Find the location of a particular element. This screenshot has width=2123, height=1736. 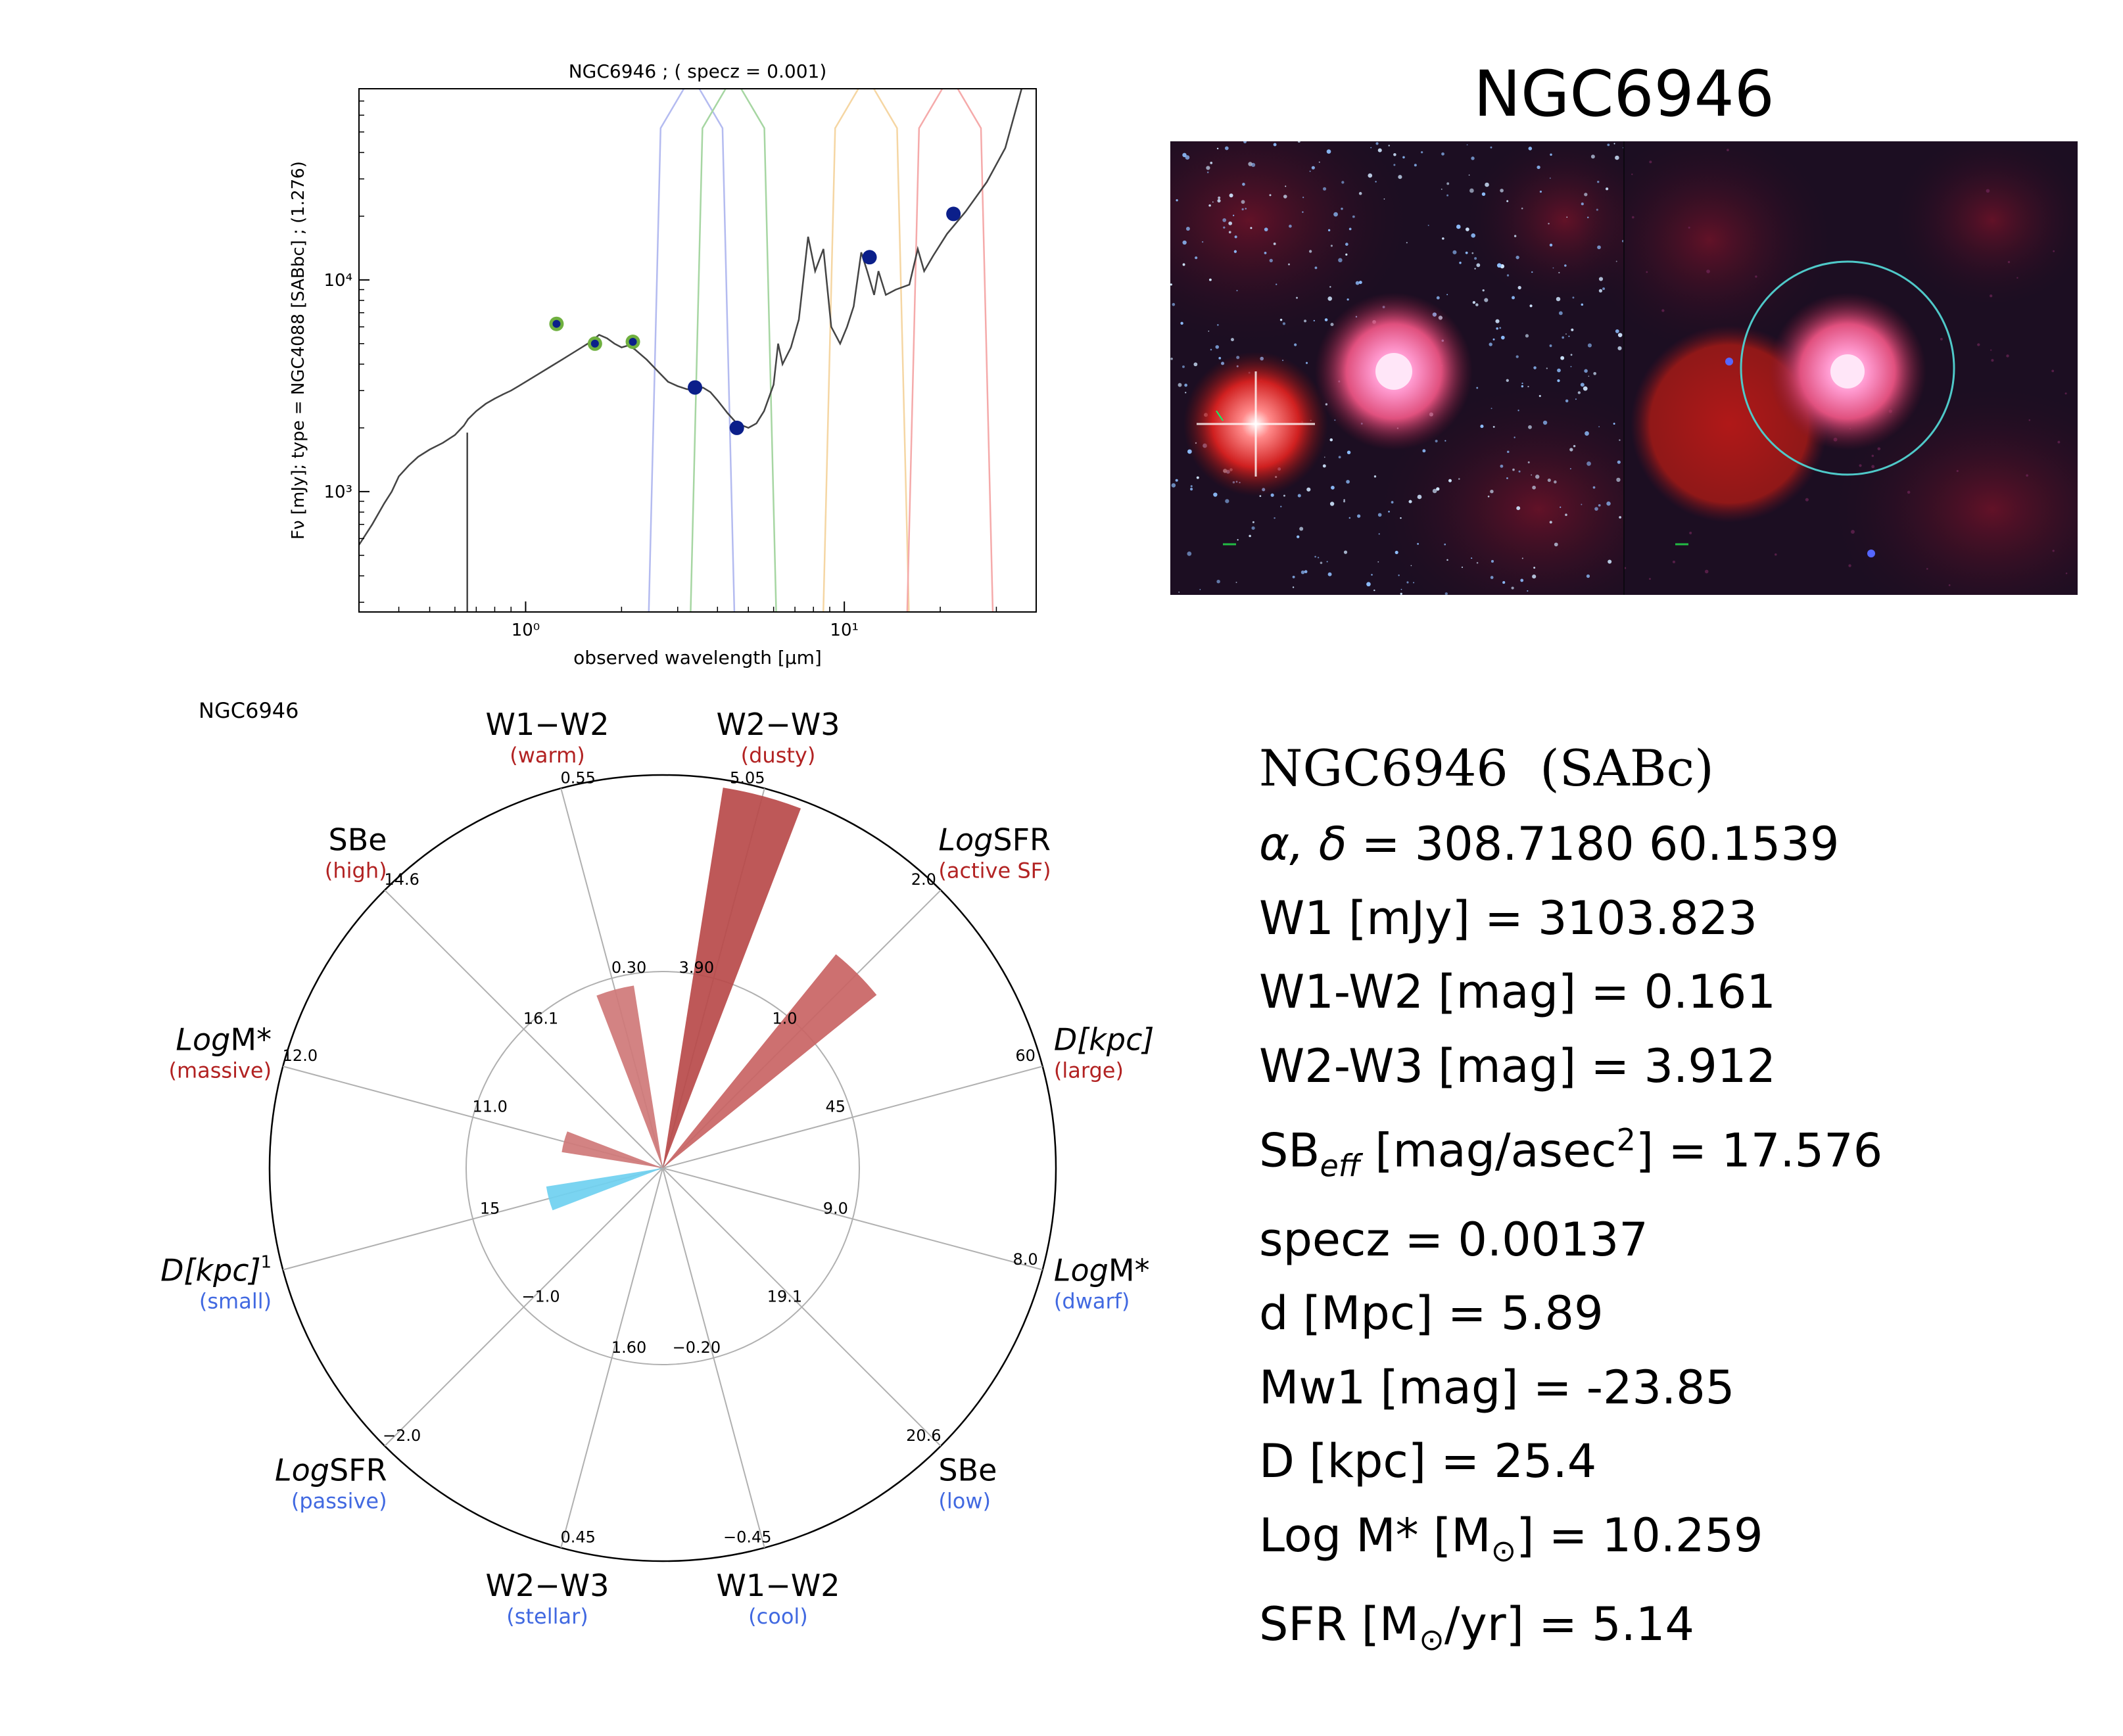

point-2mass-core is located at coordinates (556, 324).